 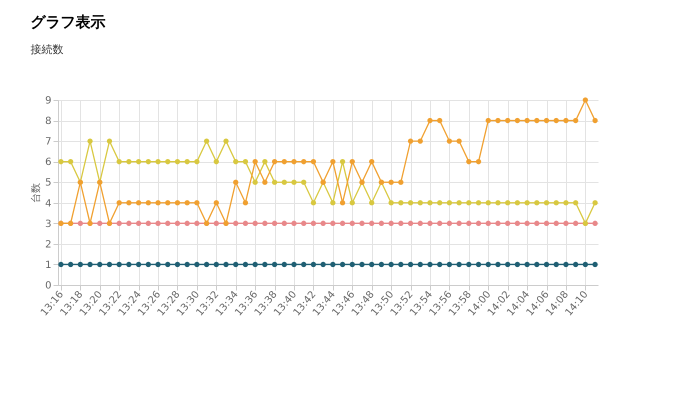 I want to click on y-tick-label: 6, so click(x=48, y=162).